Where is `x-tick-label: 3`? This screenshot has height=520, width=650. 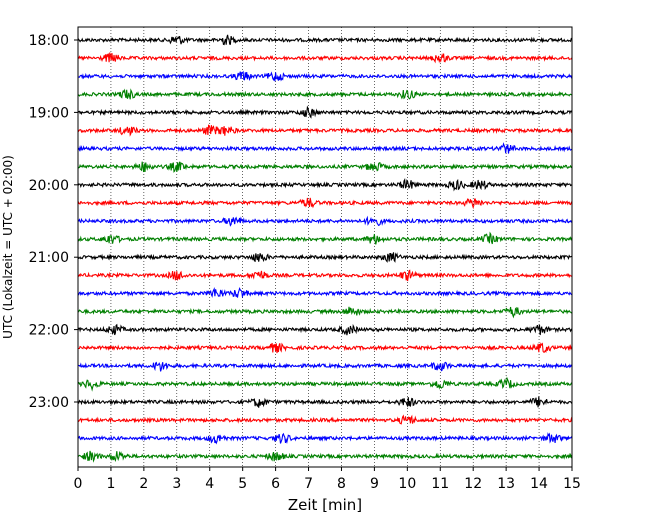 x-tick-label: 3 is located at coordinates (176, 484).